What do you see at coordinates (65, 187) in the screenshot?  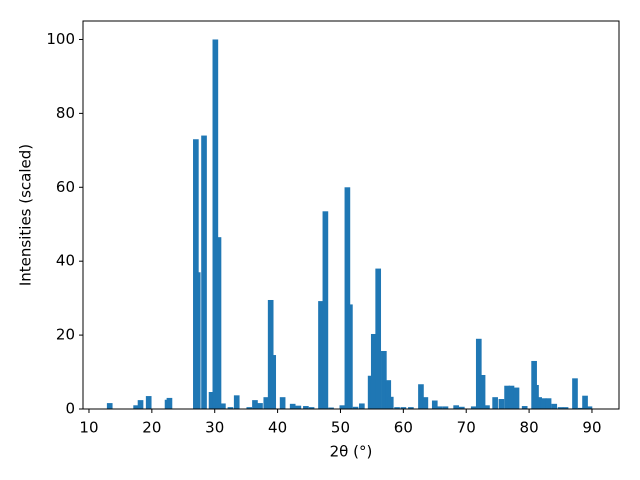 I see `y-tick-label: 60` at bounding box center [65, 187].